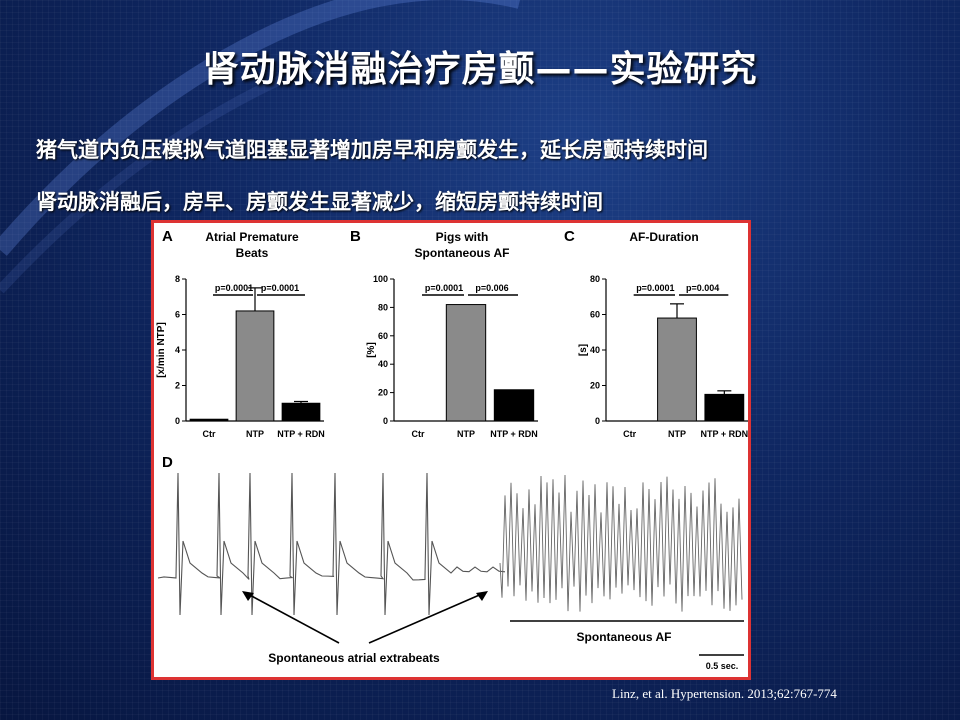 This screenshot has height=720, width=960. I want to click on y-tick-label-C: 40, so click(595, 350).